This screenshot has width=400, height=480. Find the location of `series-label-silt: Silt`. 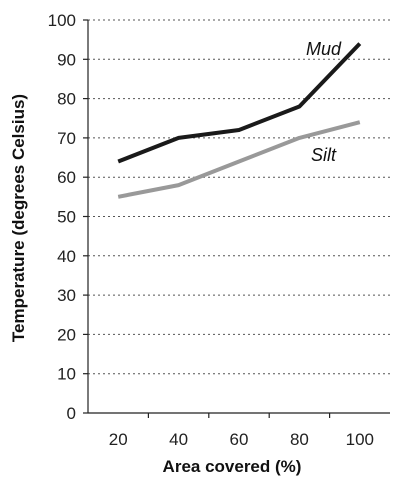

series-label-silt: Silt is located at coordinates (324, 155).